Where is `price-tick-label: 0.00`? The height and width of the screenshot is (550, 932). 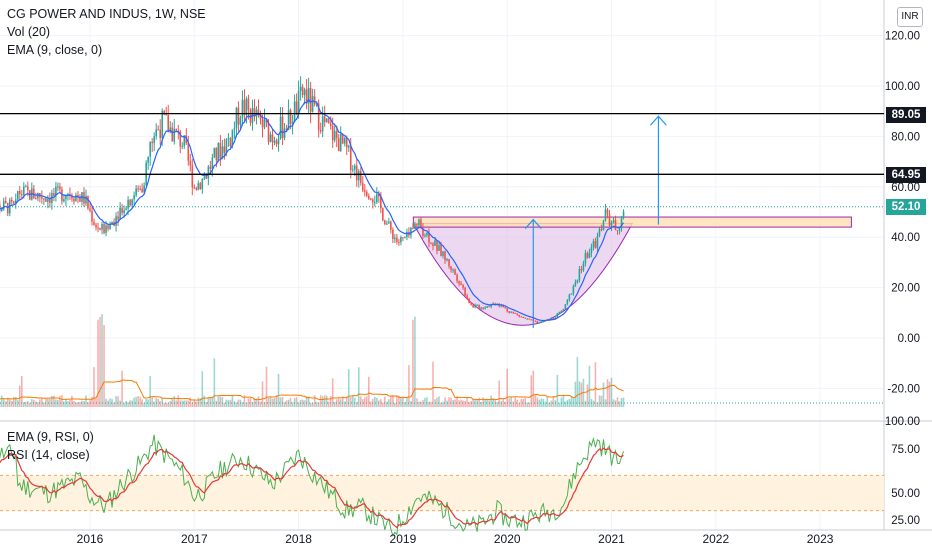 price-tick-label: 0.00 is located at coordinates (909, 339).